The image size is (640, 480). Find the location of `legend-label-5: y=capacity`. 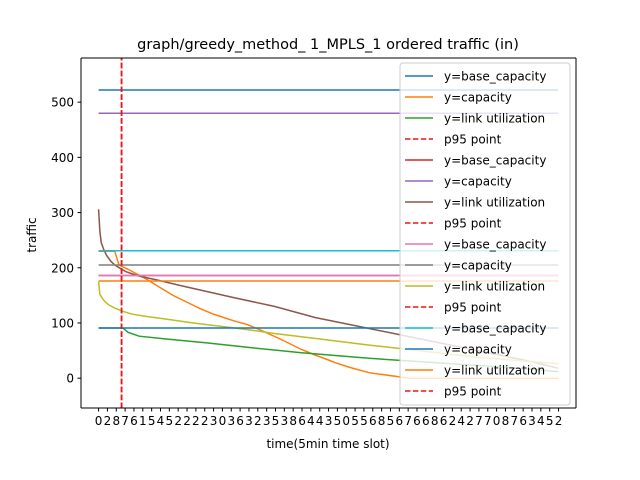

legend-label-5: y=capacity is located at coordinates (478, 182).